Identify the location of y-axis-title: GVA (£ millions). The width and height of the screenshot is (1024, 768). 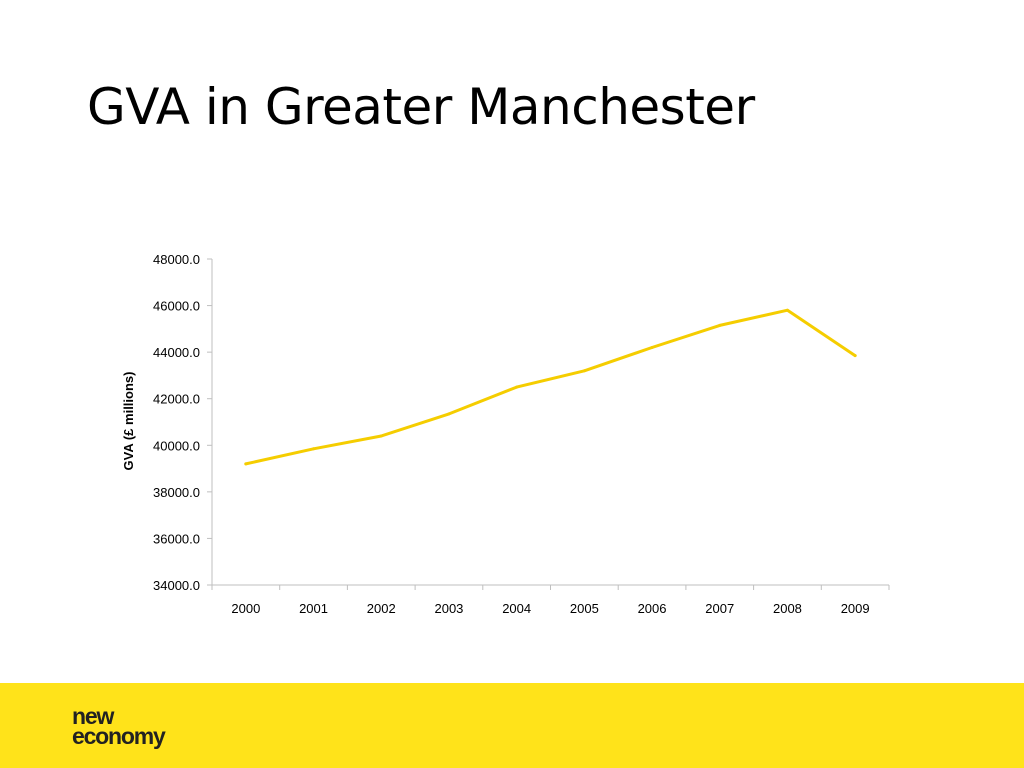
(128, 421).